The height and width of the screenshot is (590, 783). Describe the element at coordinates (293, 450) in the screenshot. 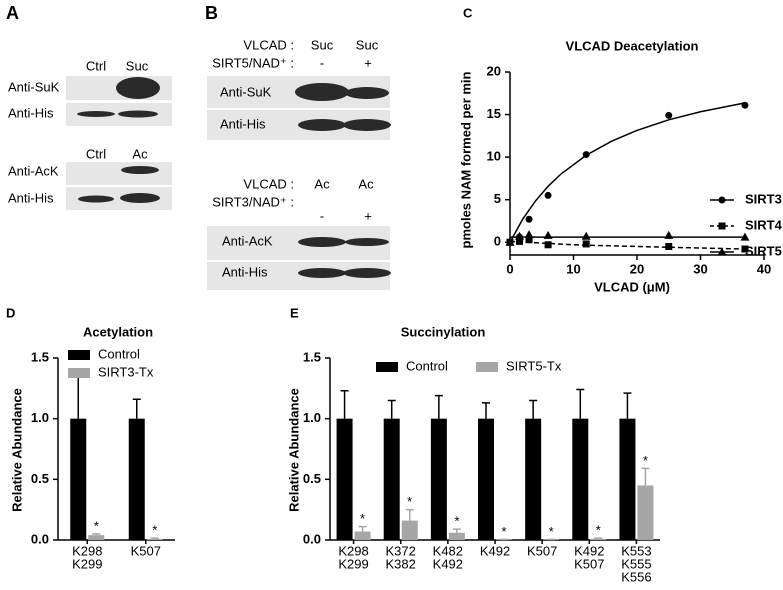

I see `y-axis-label: Relative Abundance` at that location.